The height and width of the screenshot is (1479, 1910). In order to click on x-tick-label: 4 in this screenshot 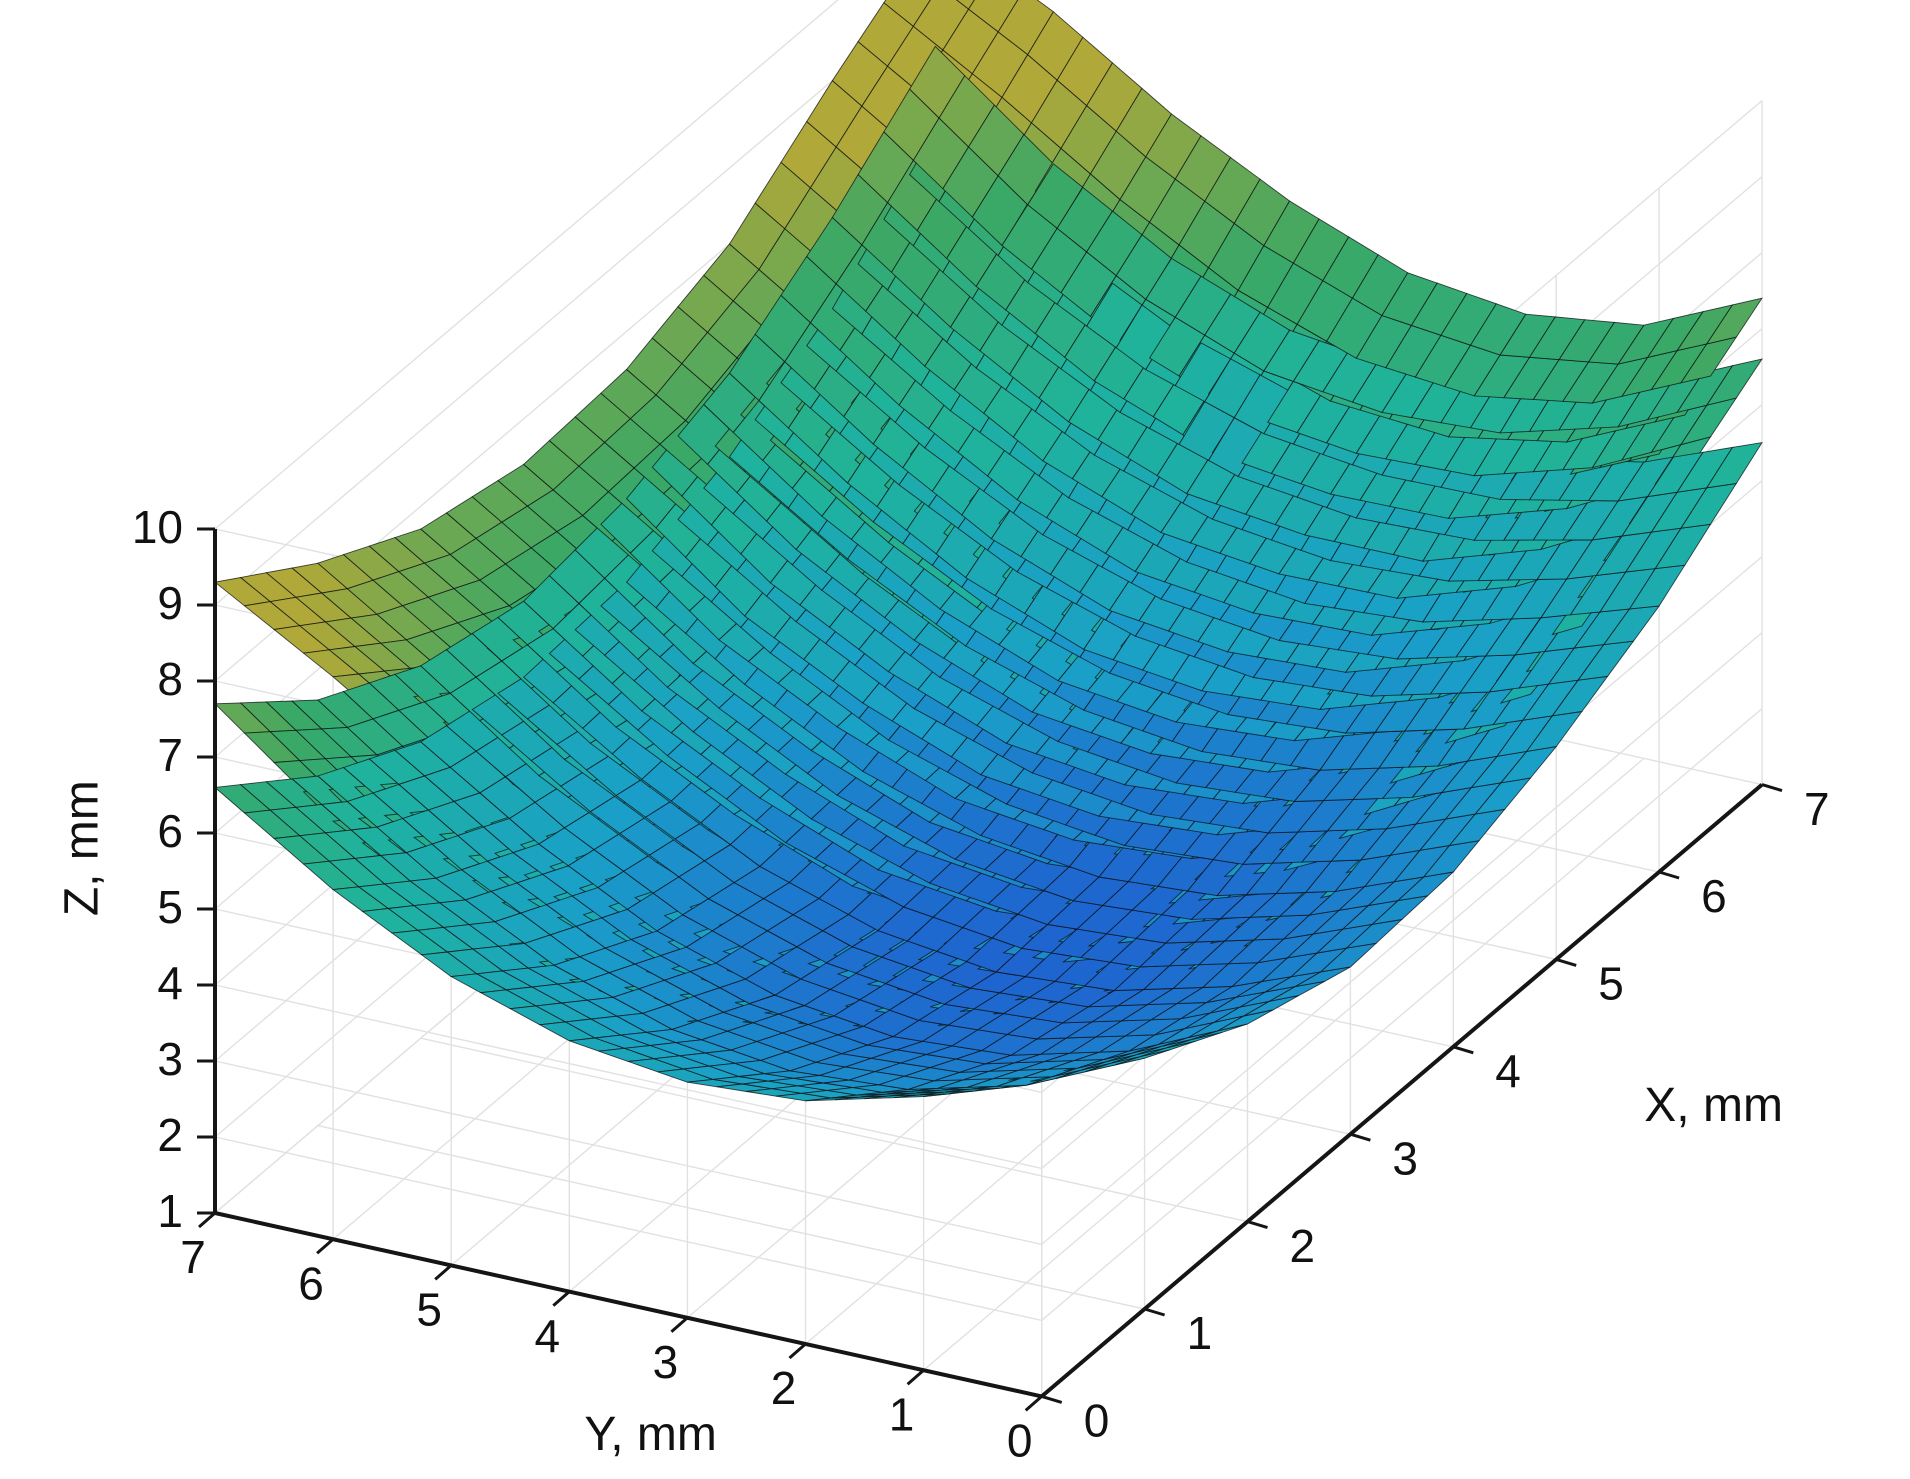, I will do `click(1508, 1071)`.